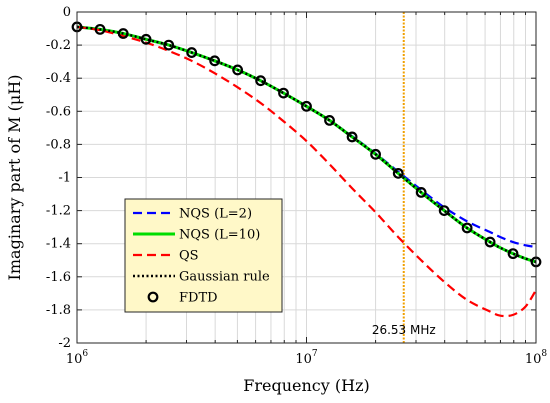  Describe the element at coordinates (58, 310) in the screenshot. I see `y-tick-label: -1.8` at that location.